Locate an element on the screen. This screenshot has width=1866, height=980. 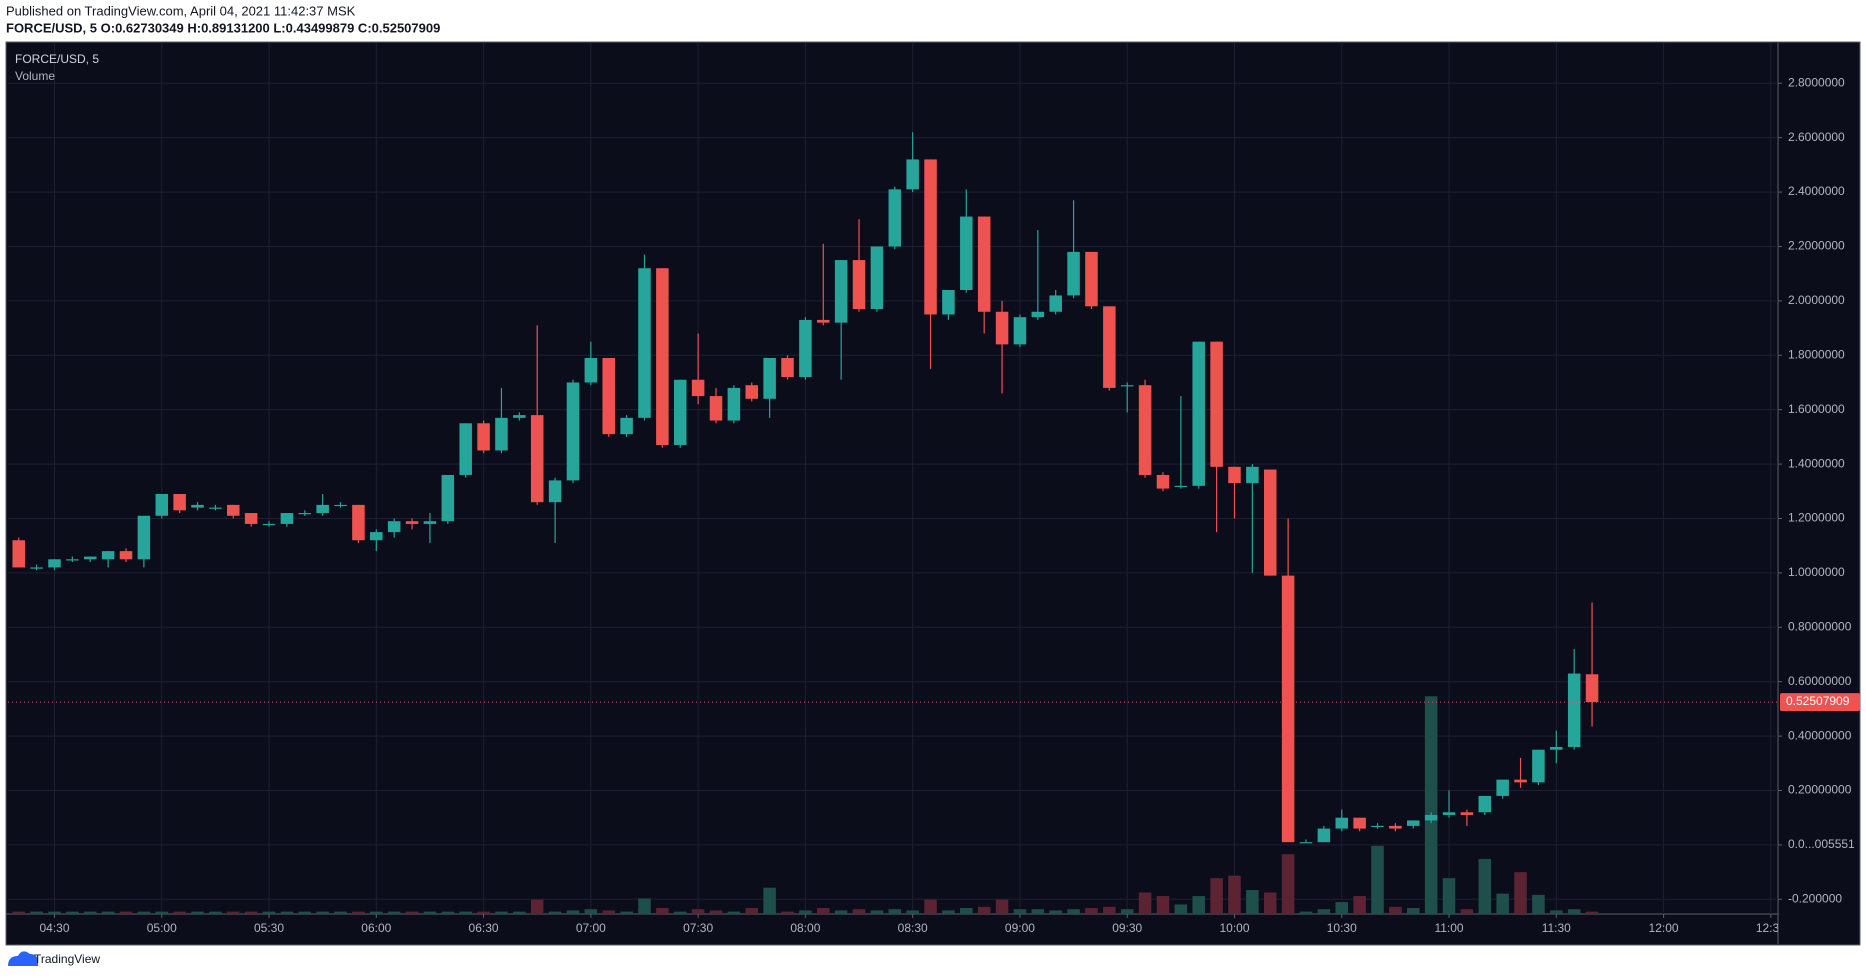
x-tick-label: 10:30 is located at coordinates (1342, 928).